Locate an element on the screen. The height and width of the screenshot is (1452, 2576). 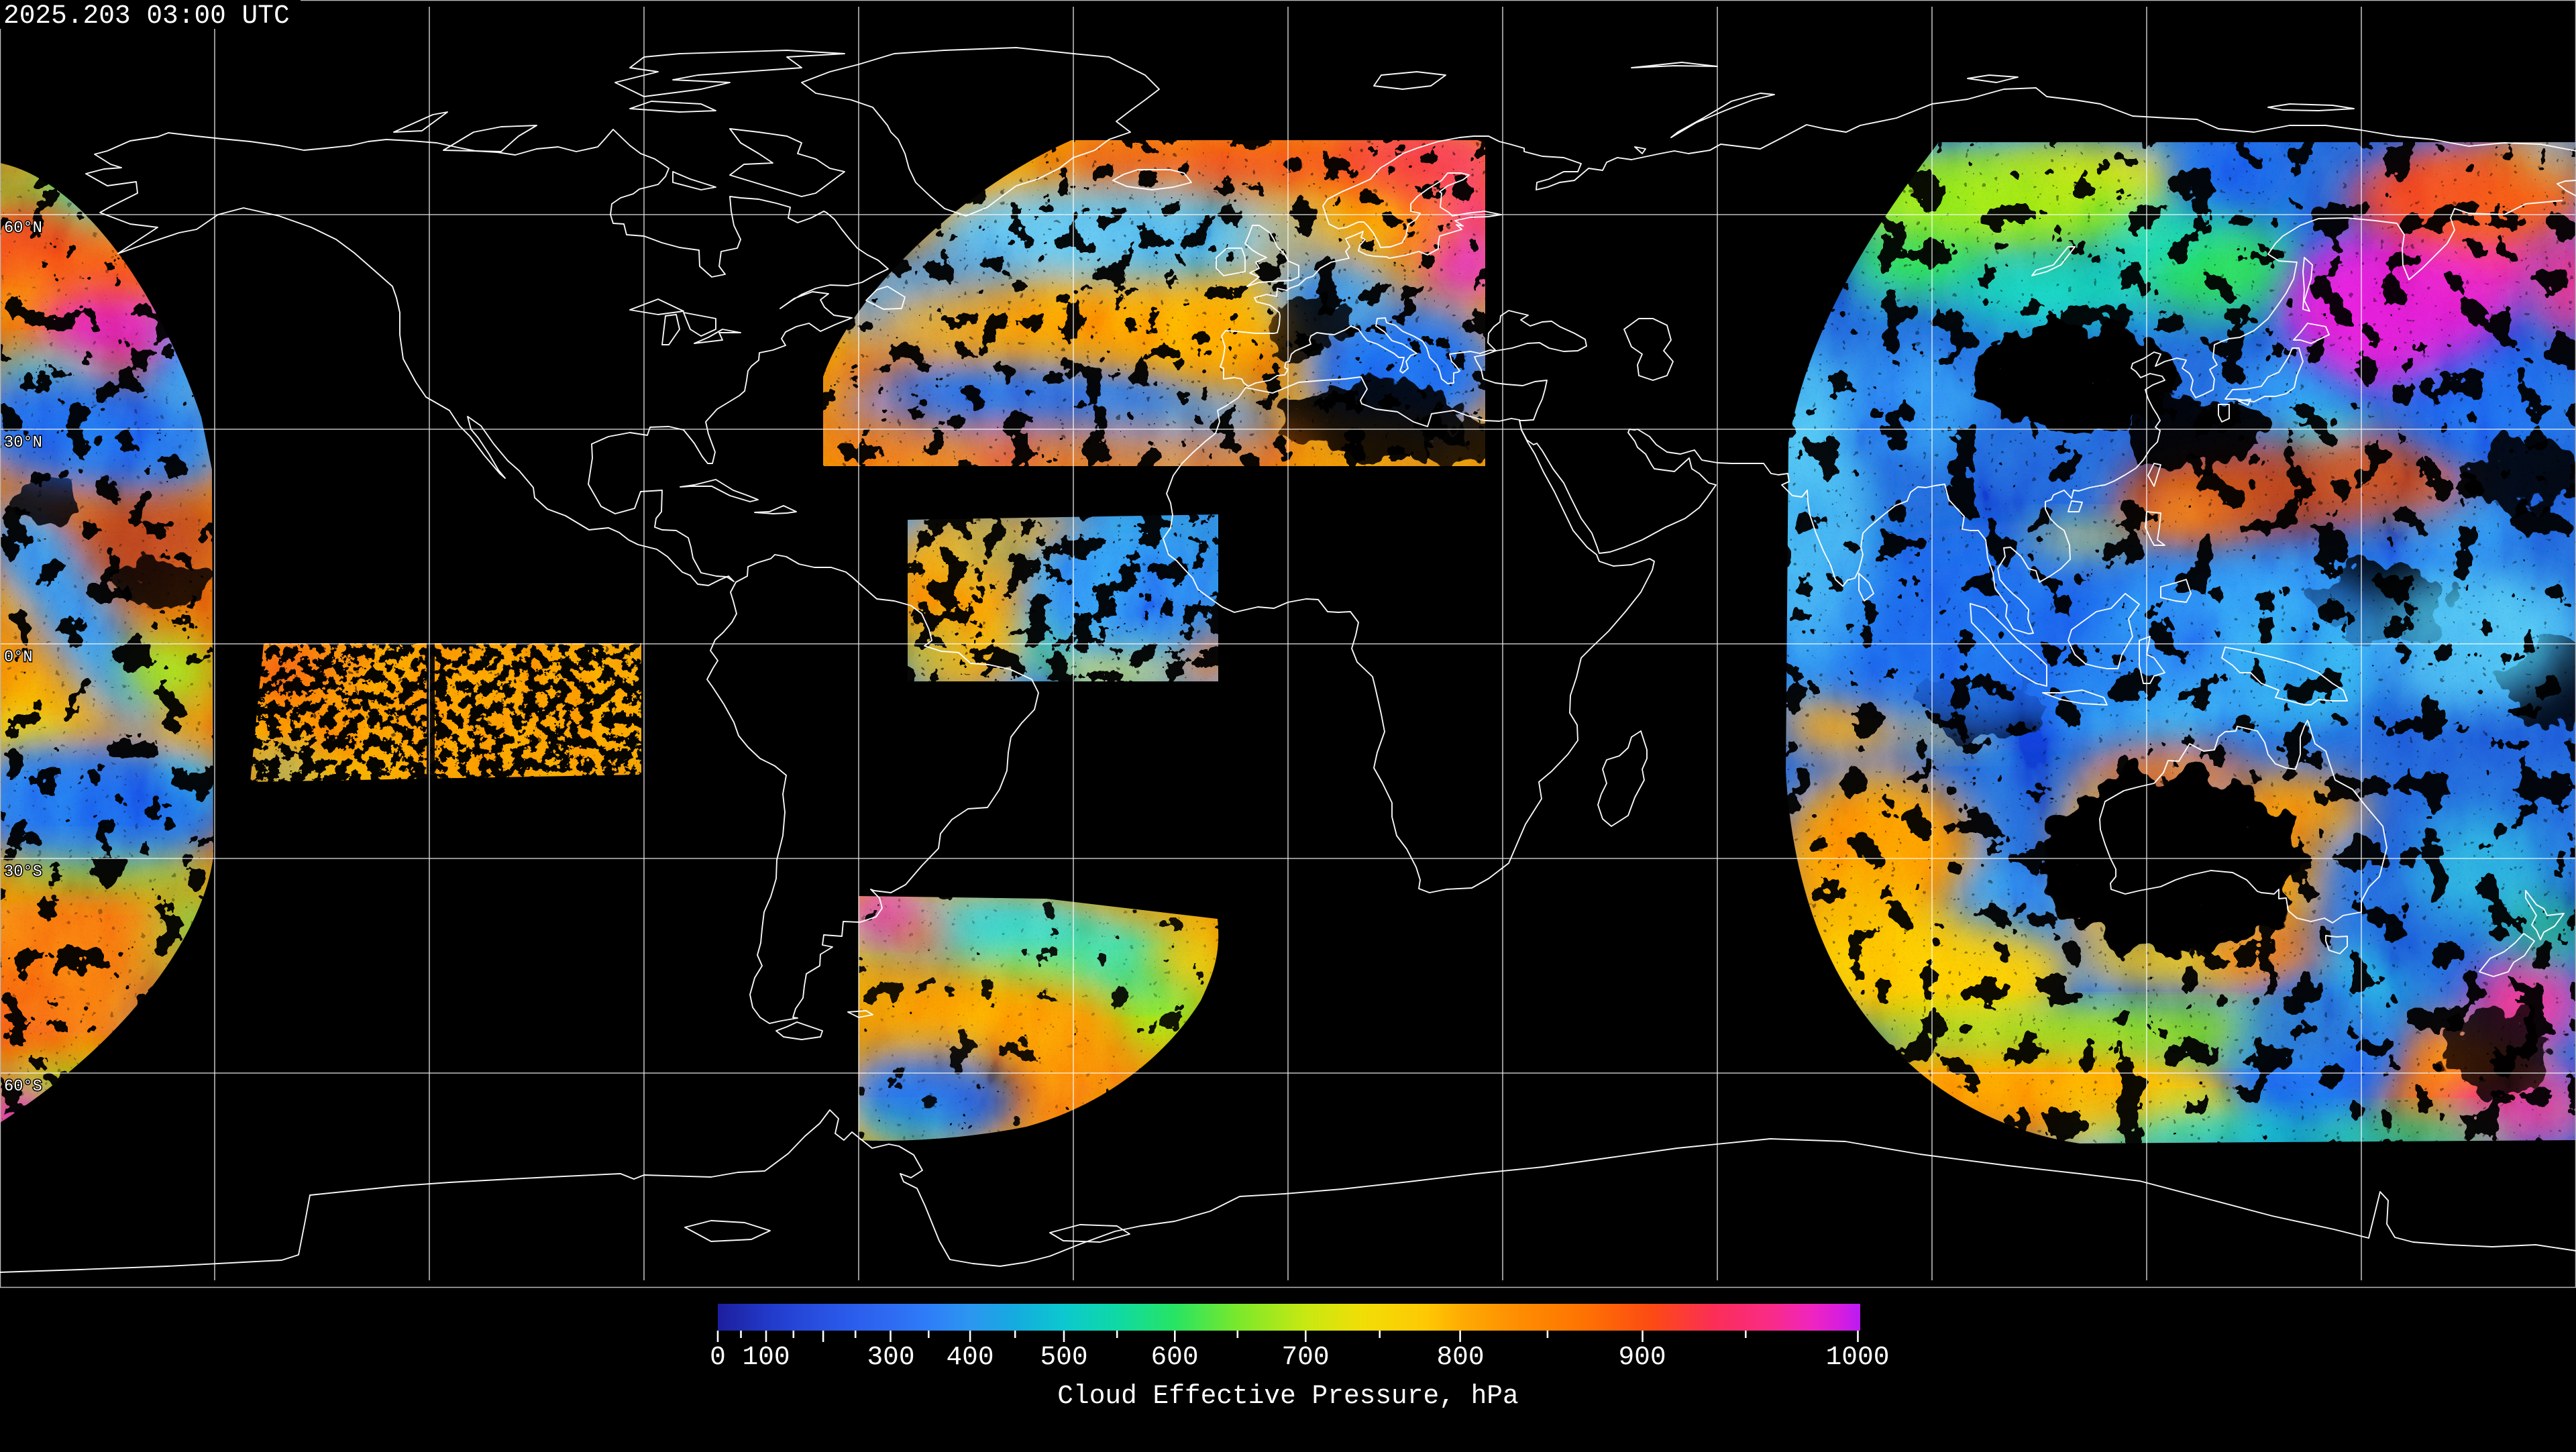
svg-text: 900 is located at coordinates (1642, 1357).